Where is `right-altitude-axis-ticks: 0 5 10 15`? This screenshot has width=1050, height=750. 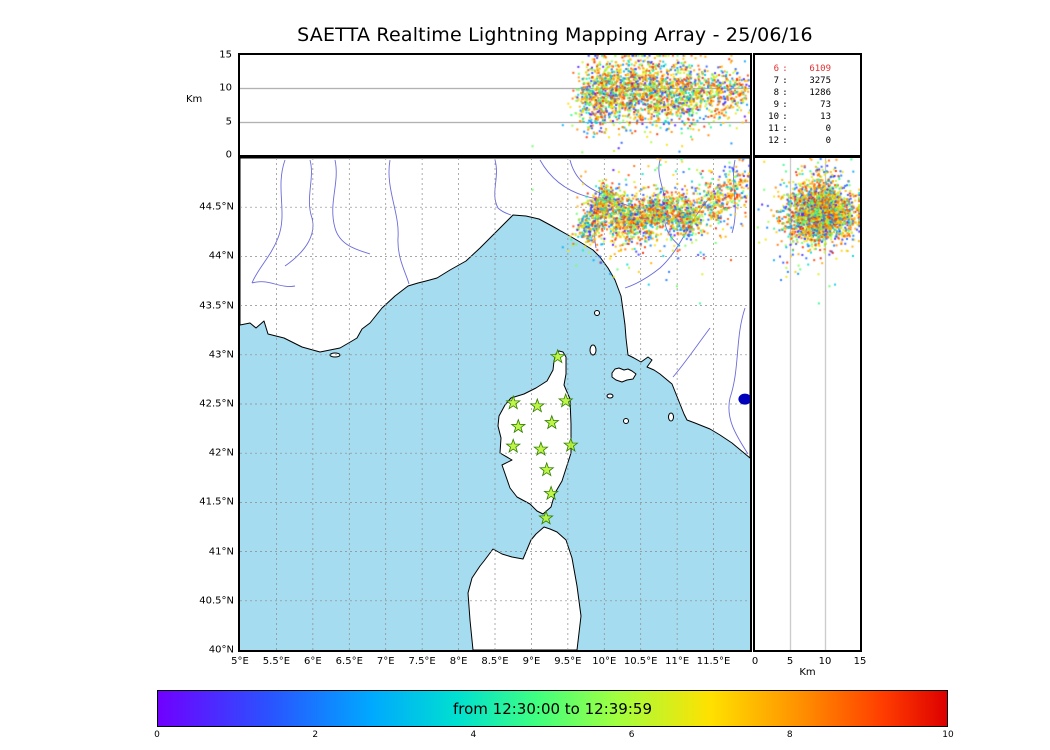
right-altitude-axis-ticks: 0 5 10 15 is located at coordinates (809, 663).